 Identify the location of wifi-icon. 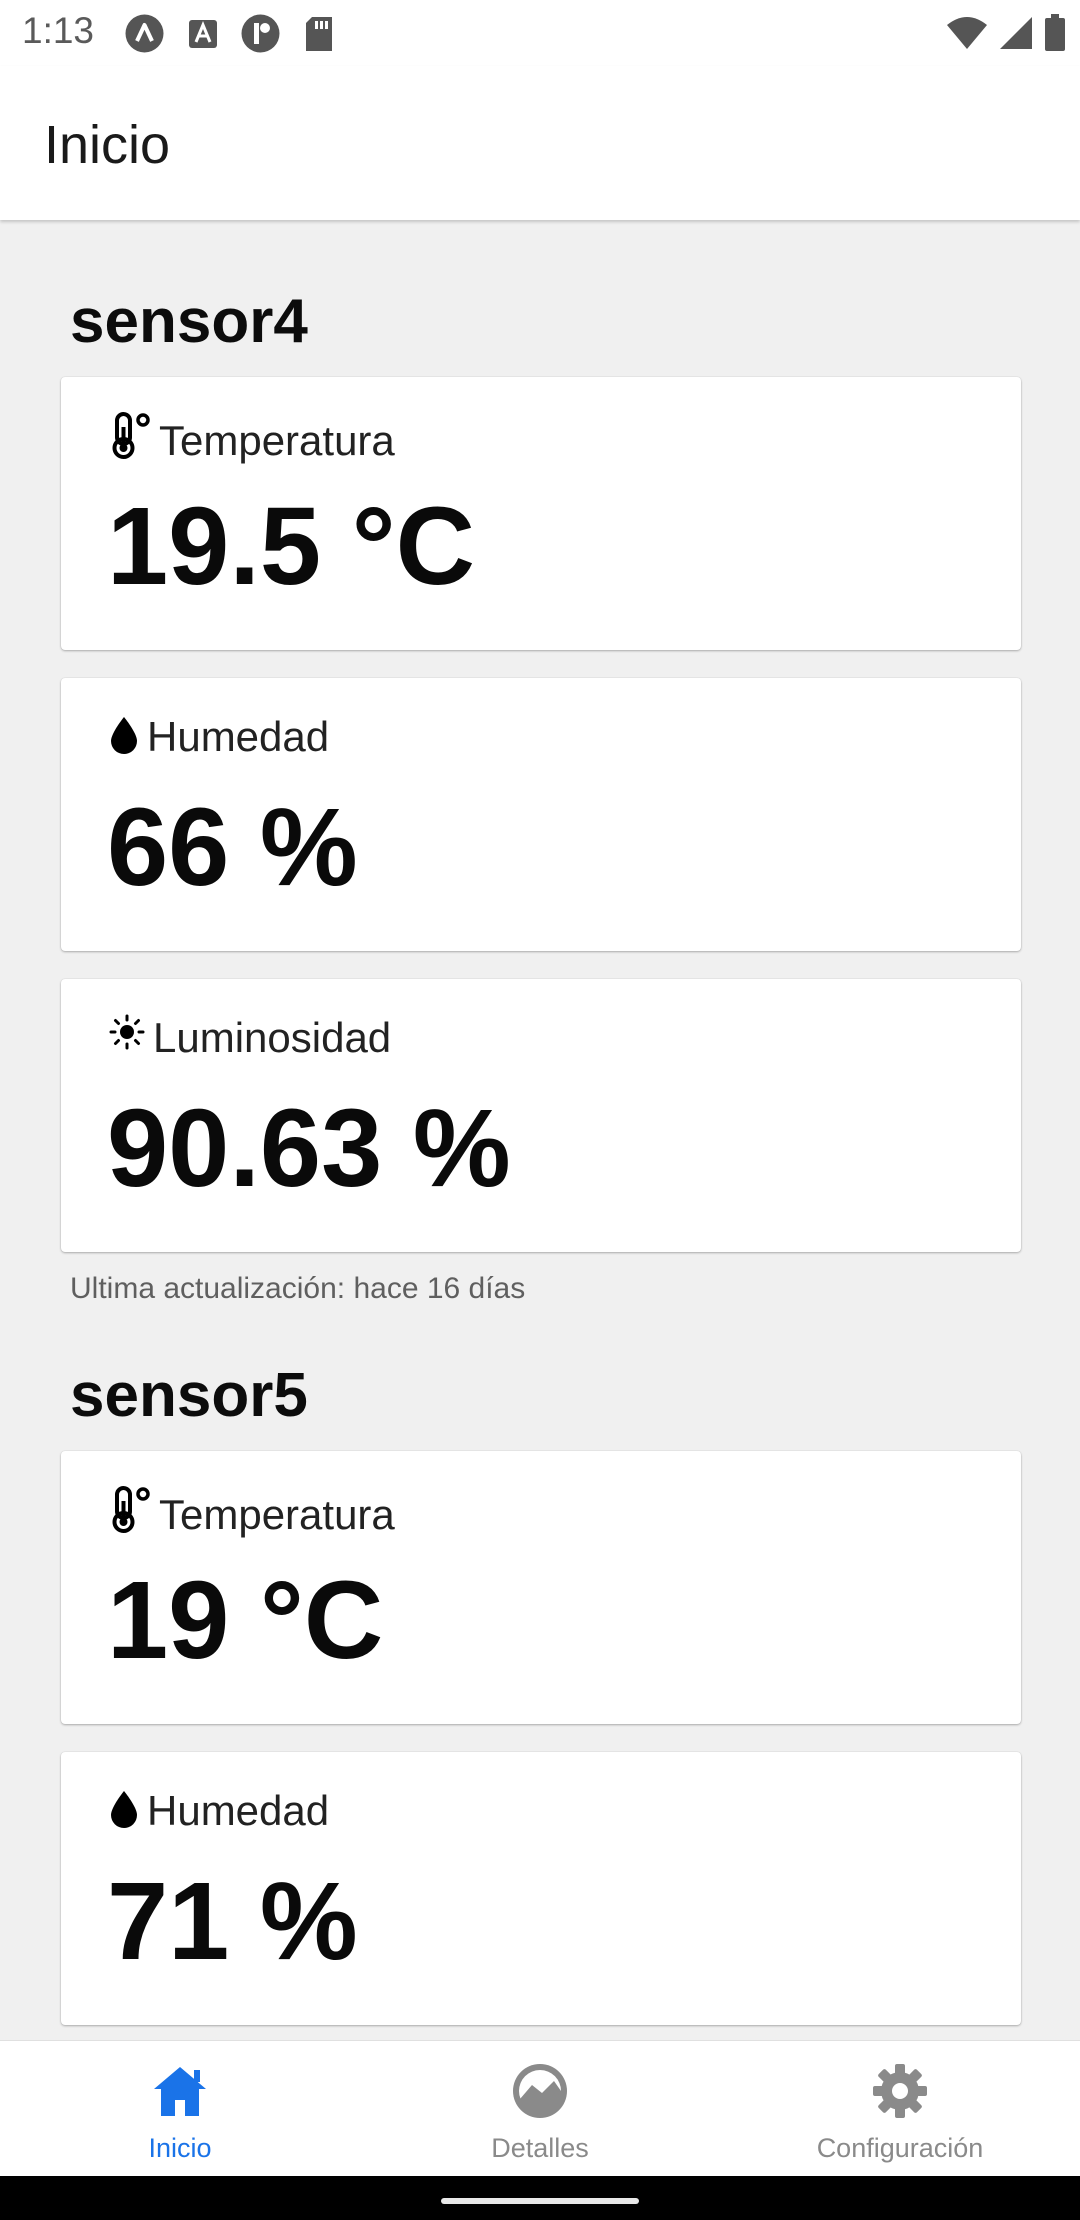
(967, 35).